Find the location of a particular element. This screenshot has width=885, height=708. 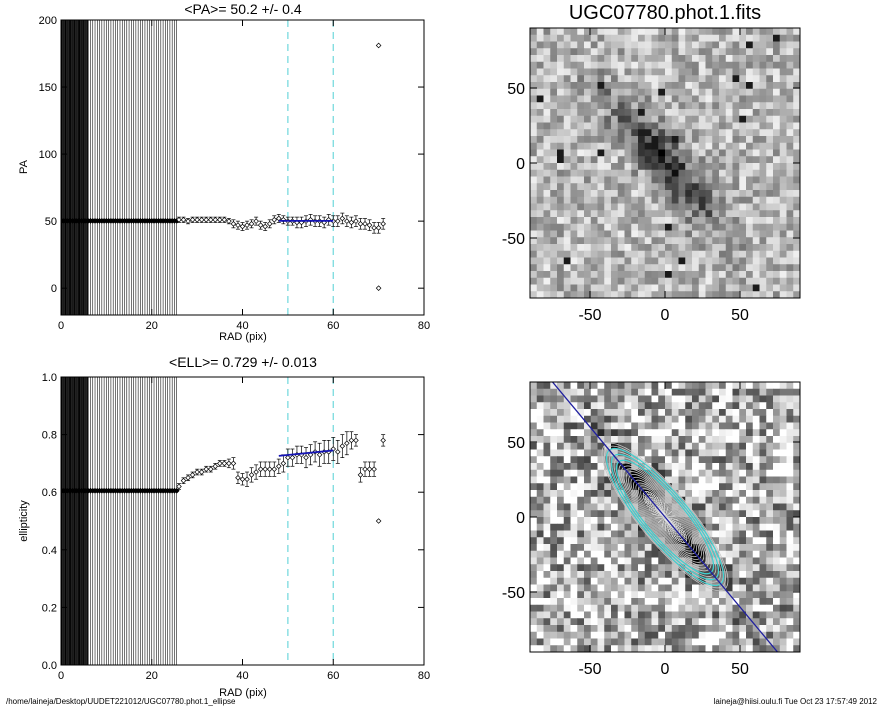

pa-xlabel: RAD (pix) is located at coordinates (243, 337).